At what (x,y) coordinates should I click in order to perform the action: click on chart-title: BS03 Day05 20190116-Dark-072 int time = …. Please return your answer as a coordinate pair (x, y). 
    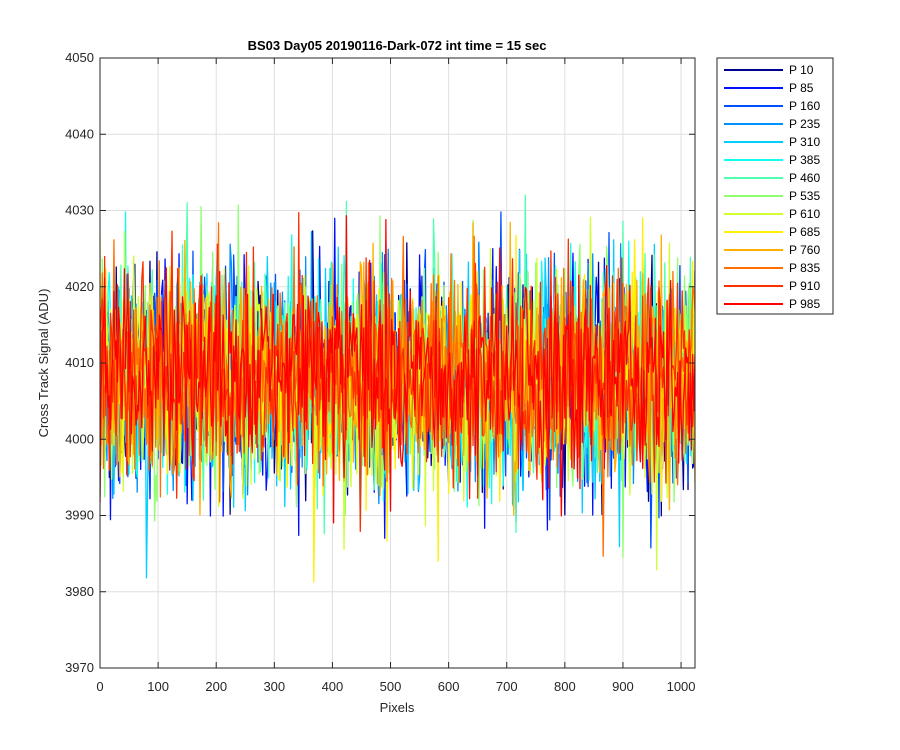
    Looking at the image, I should click on (397, 45).